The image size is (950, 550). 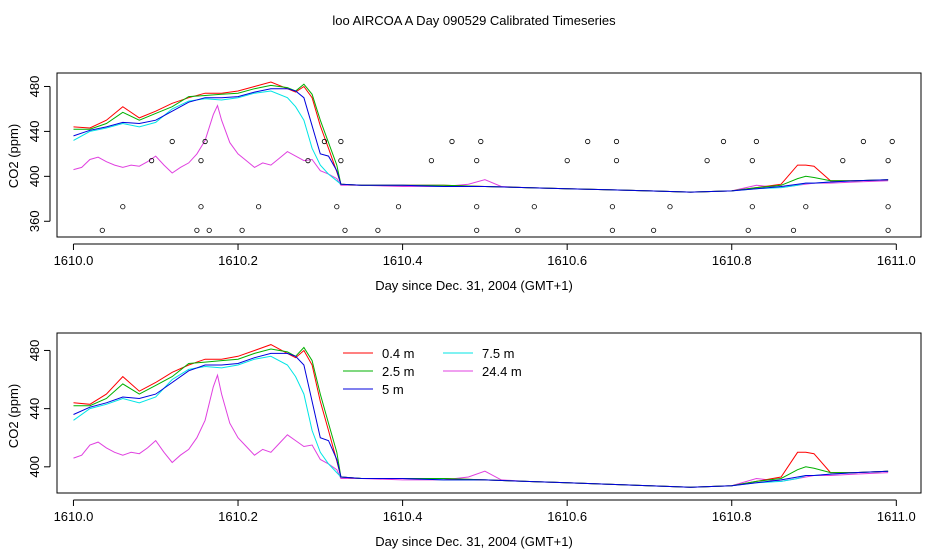 I want to click on legend-label: 2.5 m, so click(x=398, y=371).